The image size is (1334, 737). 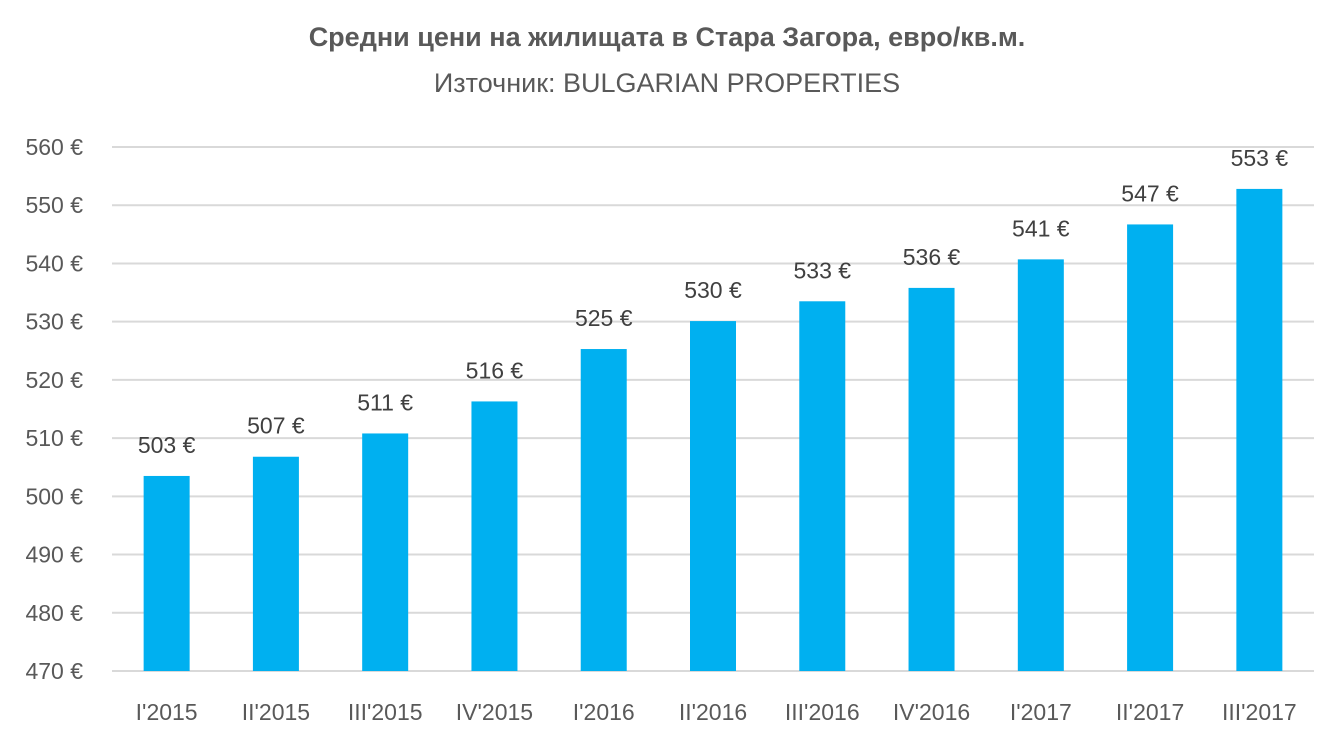 What do you see at coordinates (1041, 228) in the screenshot?
I see `data-label: 541 €` at bounding box center [1041, 228].